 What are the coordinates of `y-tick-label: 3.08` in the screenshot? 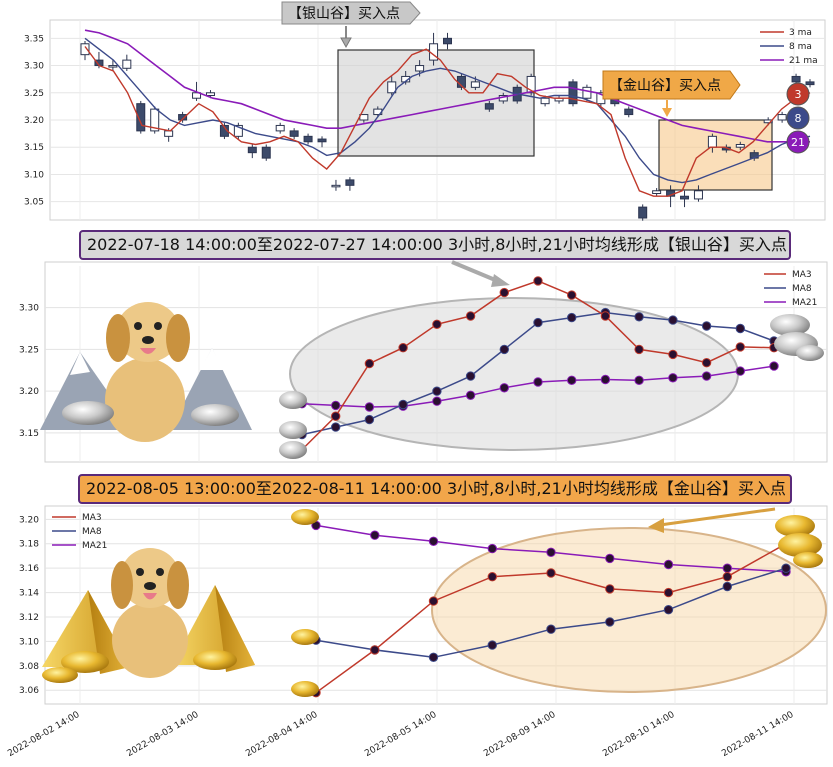 It's located at (29, 667).